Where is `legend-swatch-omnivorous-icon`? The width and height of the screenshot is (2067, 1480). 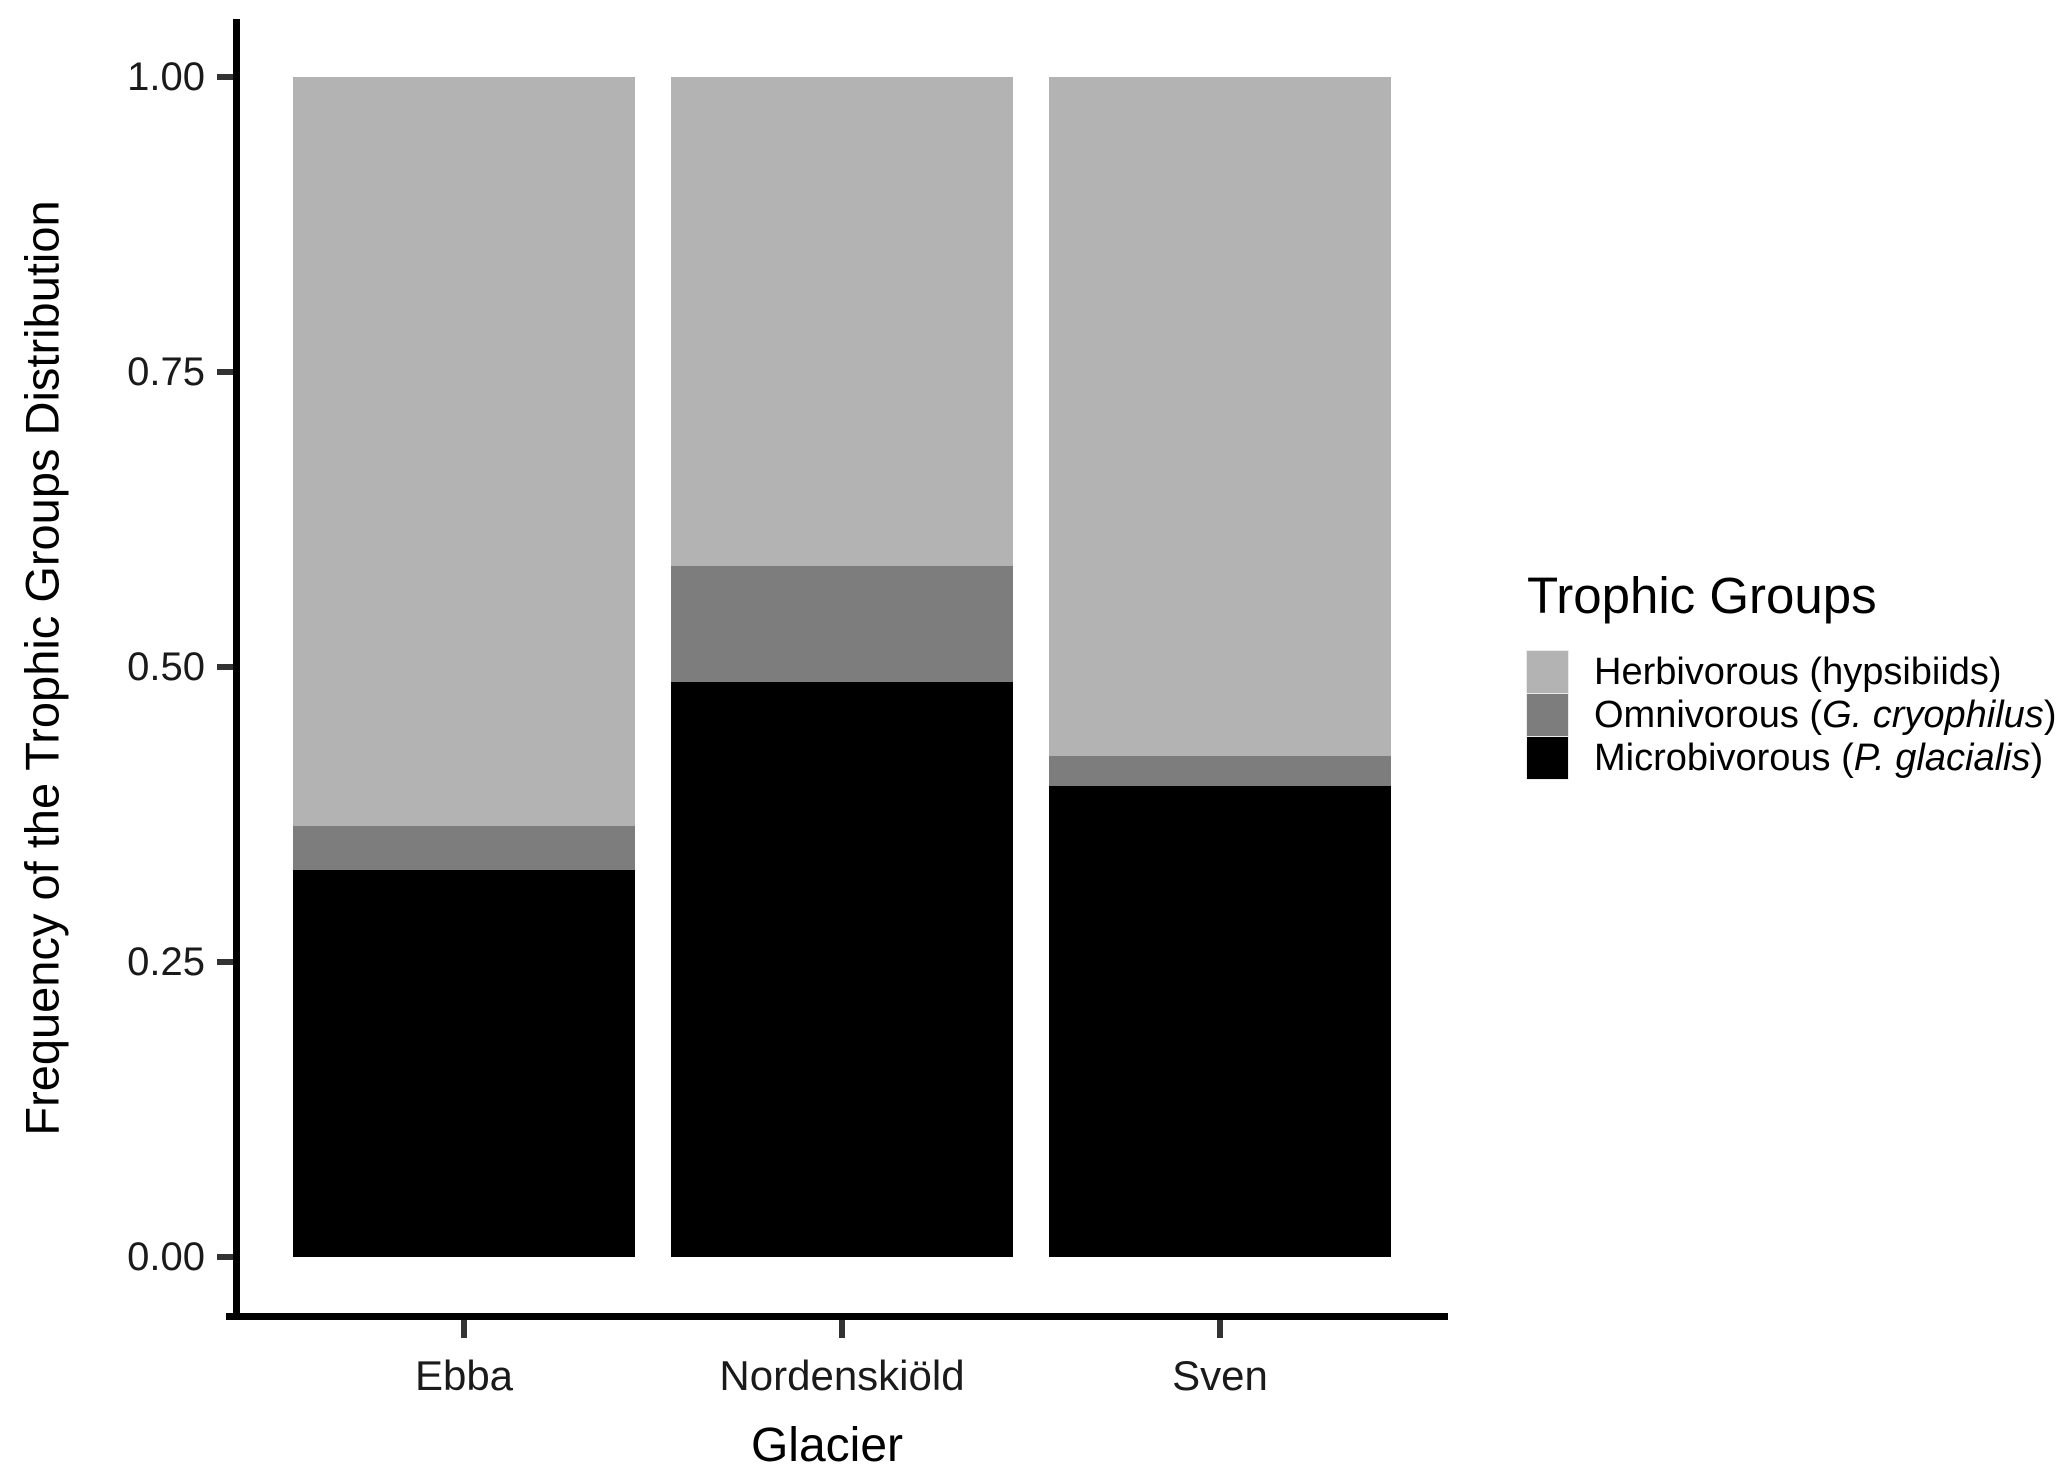
legend-swatch-omnivorous-icon is located at coordinates (1547, 715).